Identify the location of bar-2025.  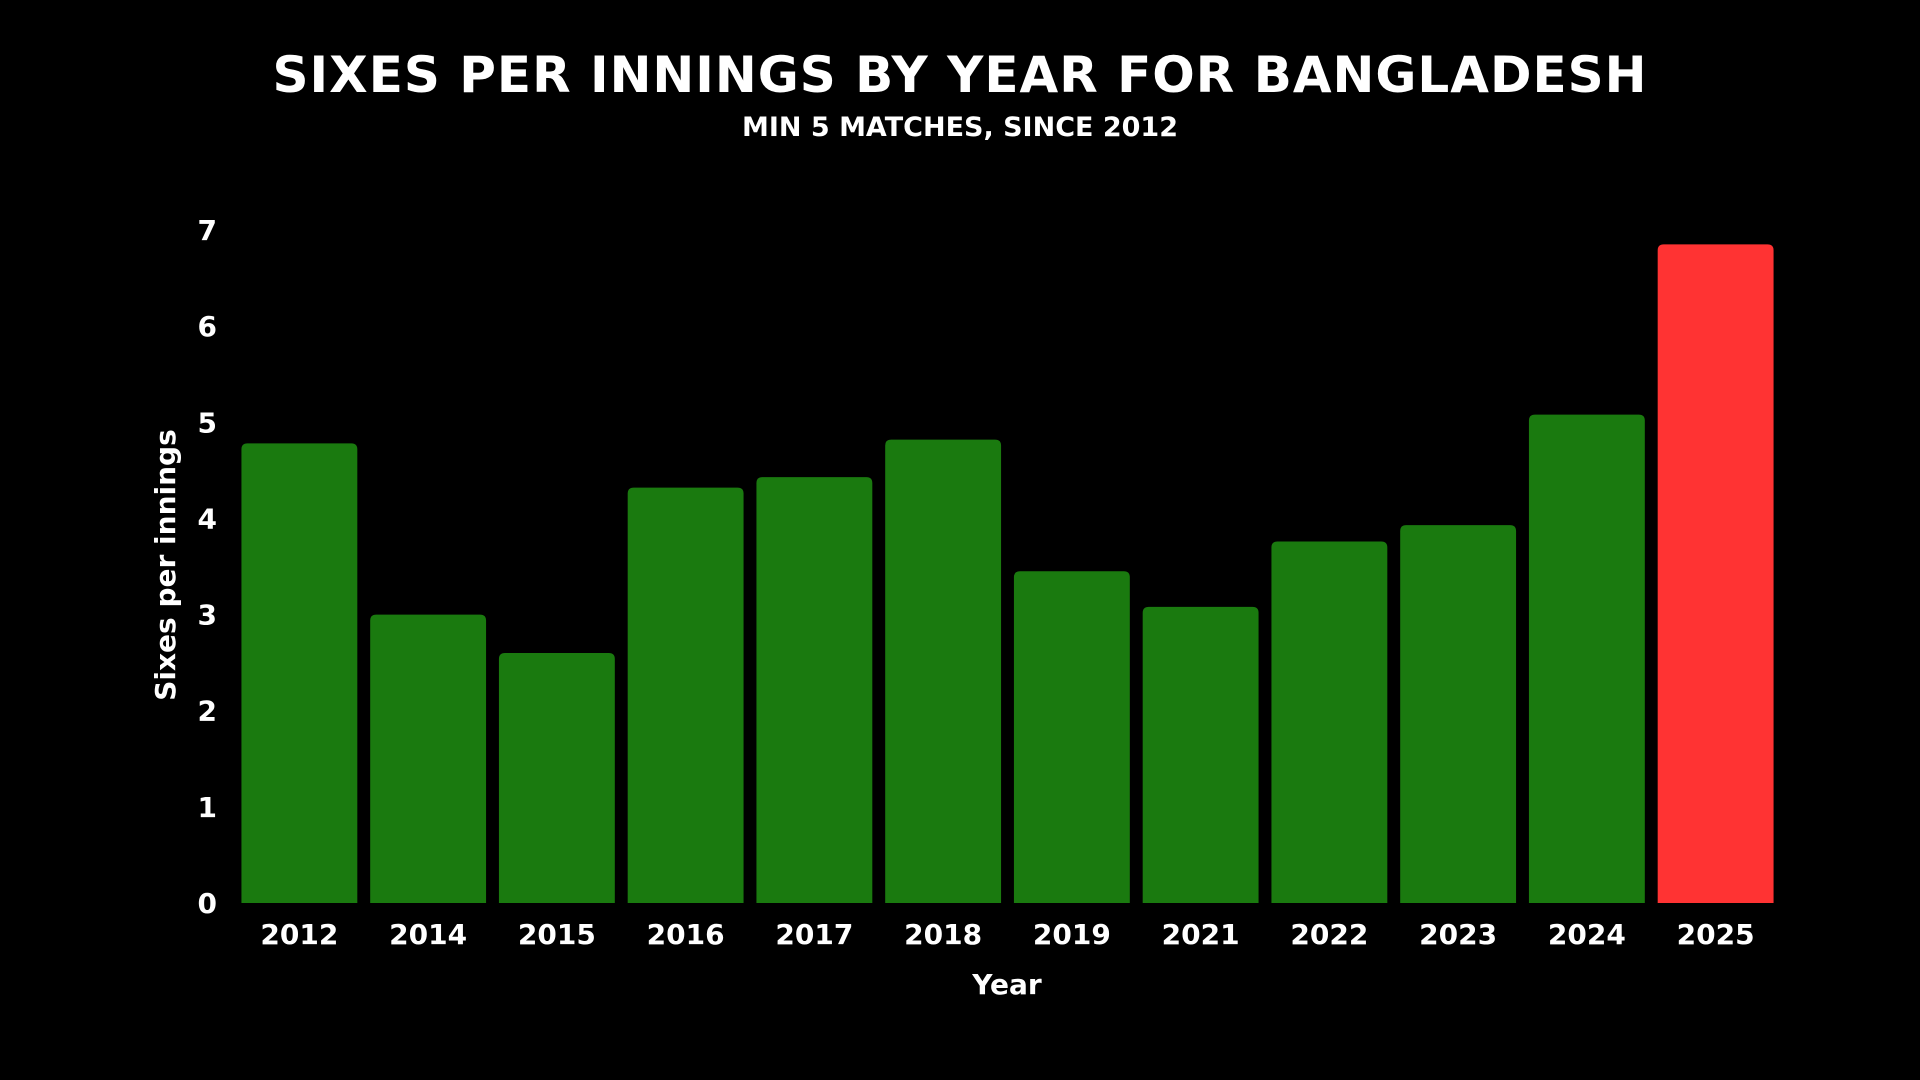
(1715, 573).